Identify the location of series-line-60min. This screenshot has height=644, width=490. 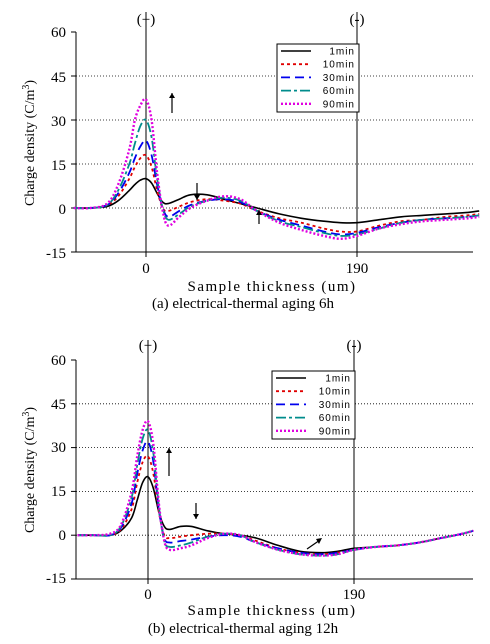
(276, 177).